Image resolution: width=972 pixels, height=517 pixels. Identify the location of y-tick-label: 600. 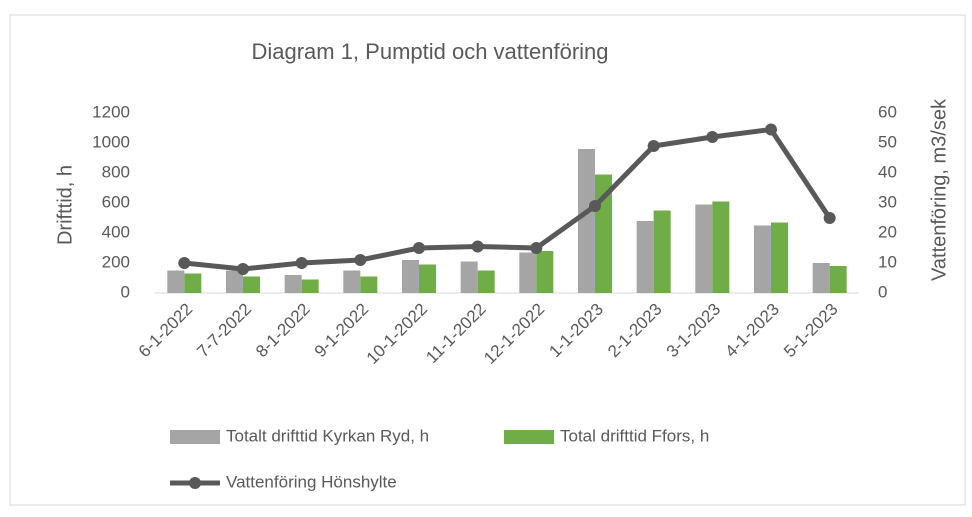
(116, 201).